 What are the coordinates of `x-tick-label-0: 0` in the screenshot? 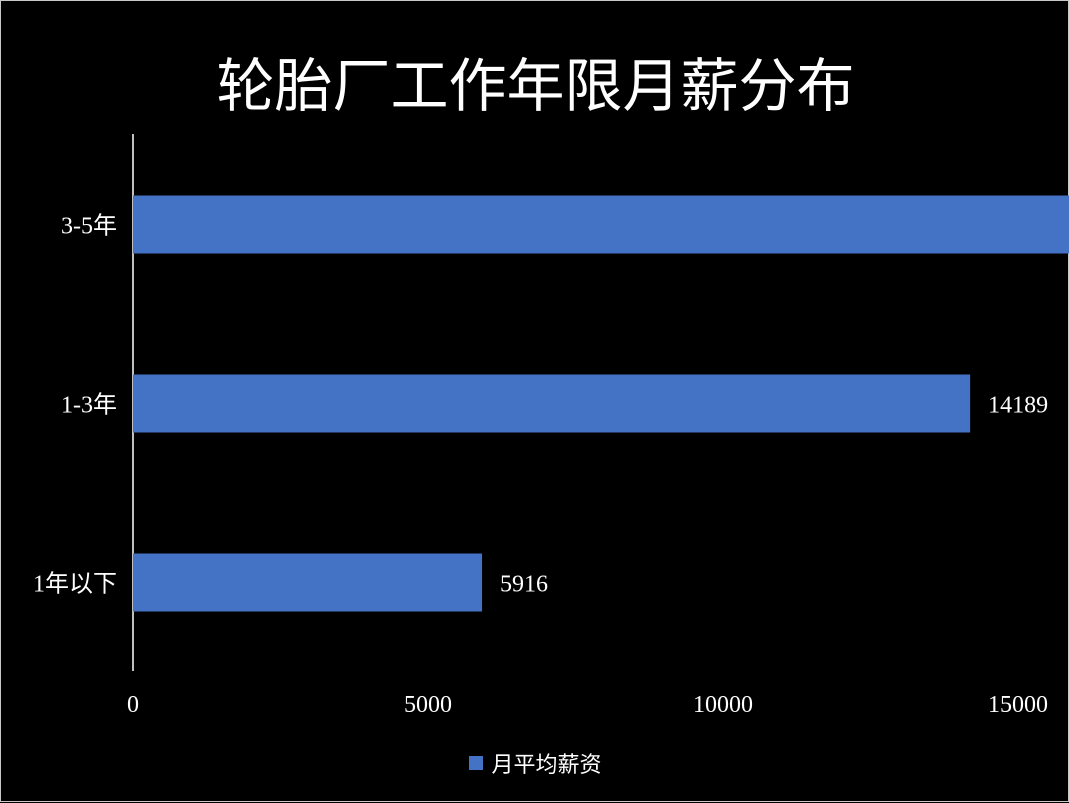 It's located at (133, 705).